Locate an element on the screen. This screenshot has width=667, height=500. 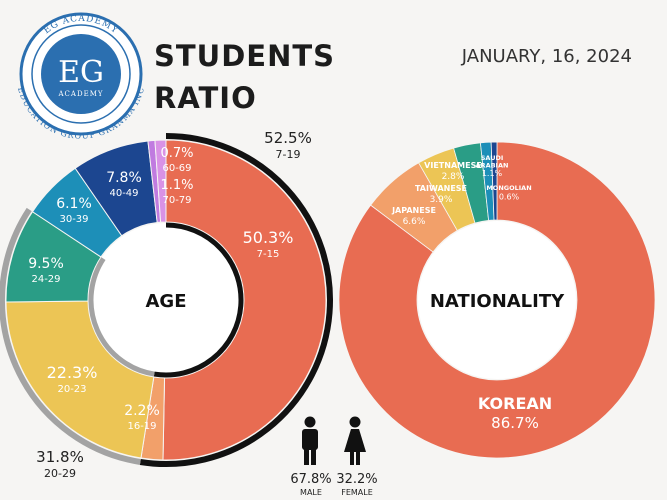
age-slice-range-24-29: 24-29 is located at coordinates (45, 279).